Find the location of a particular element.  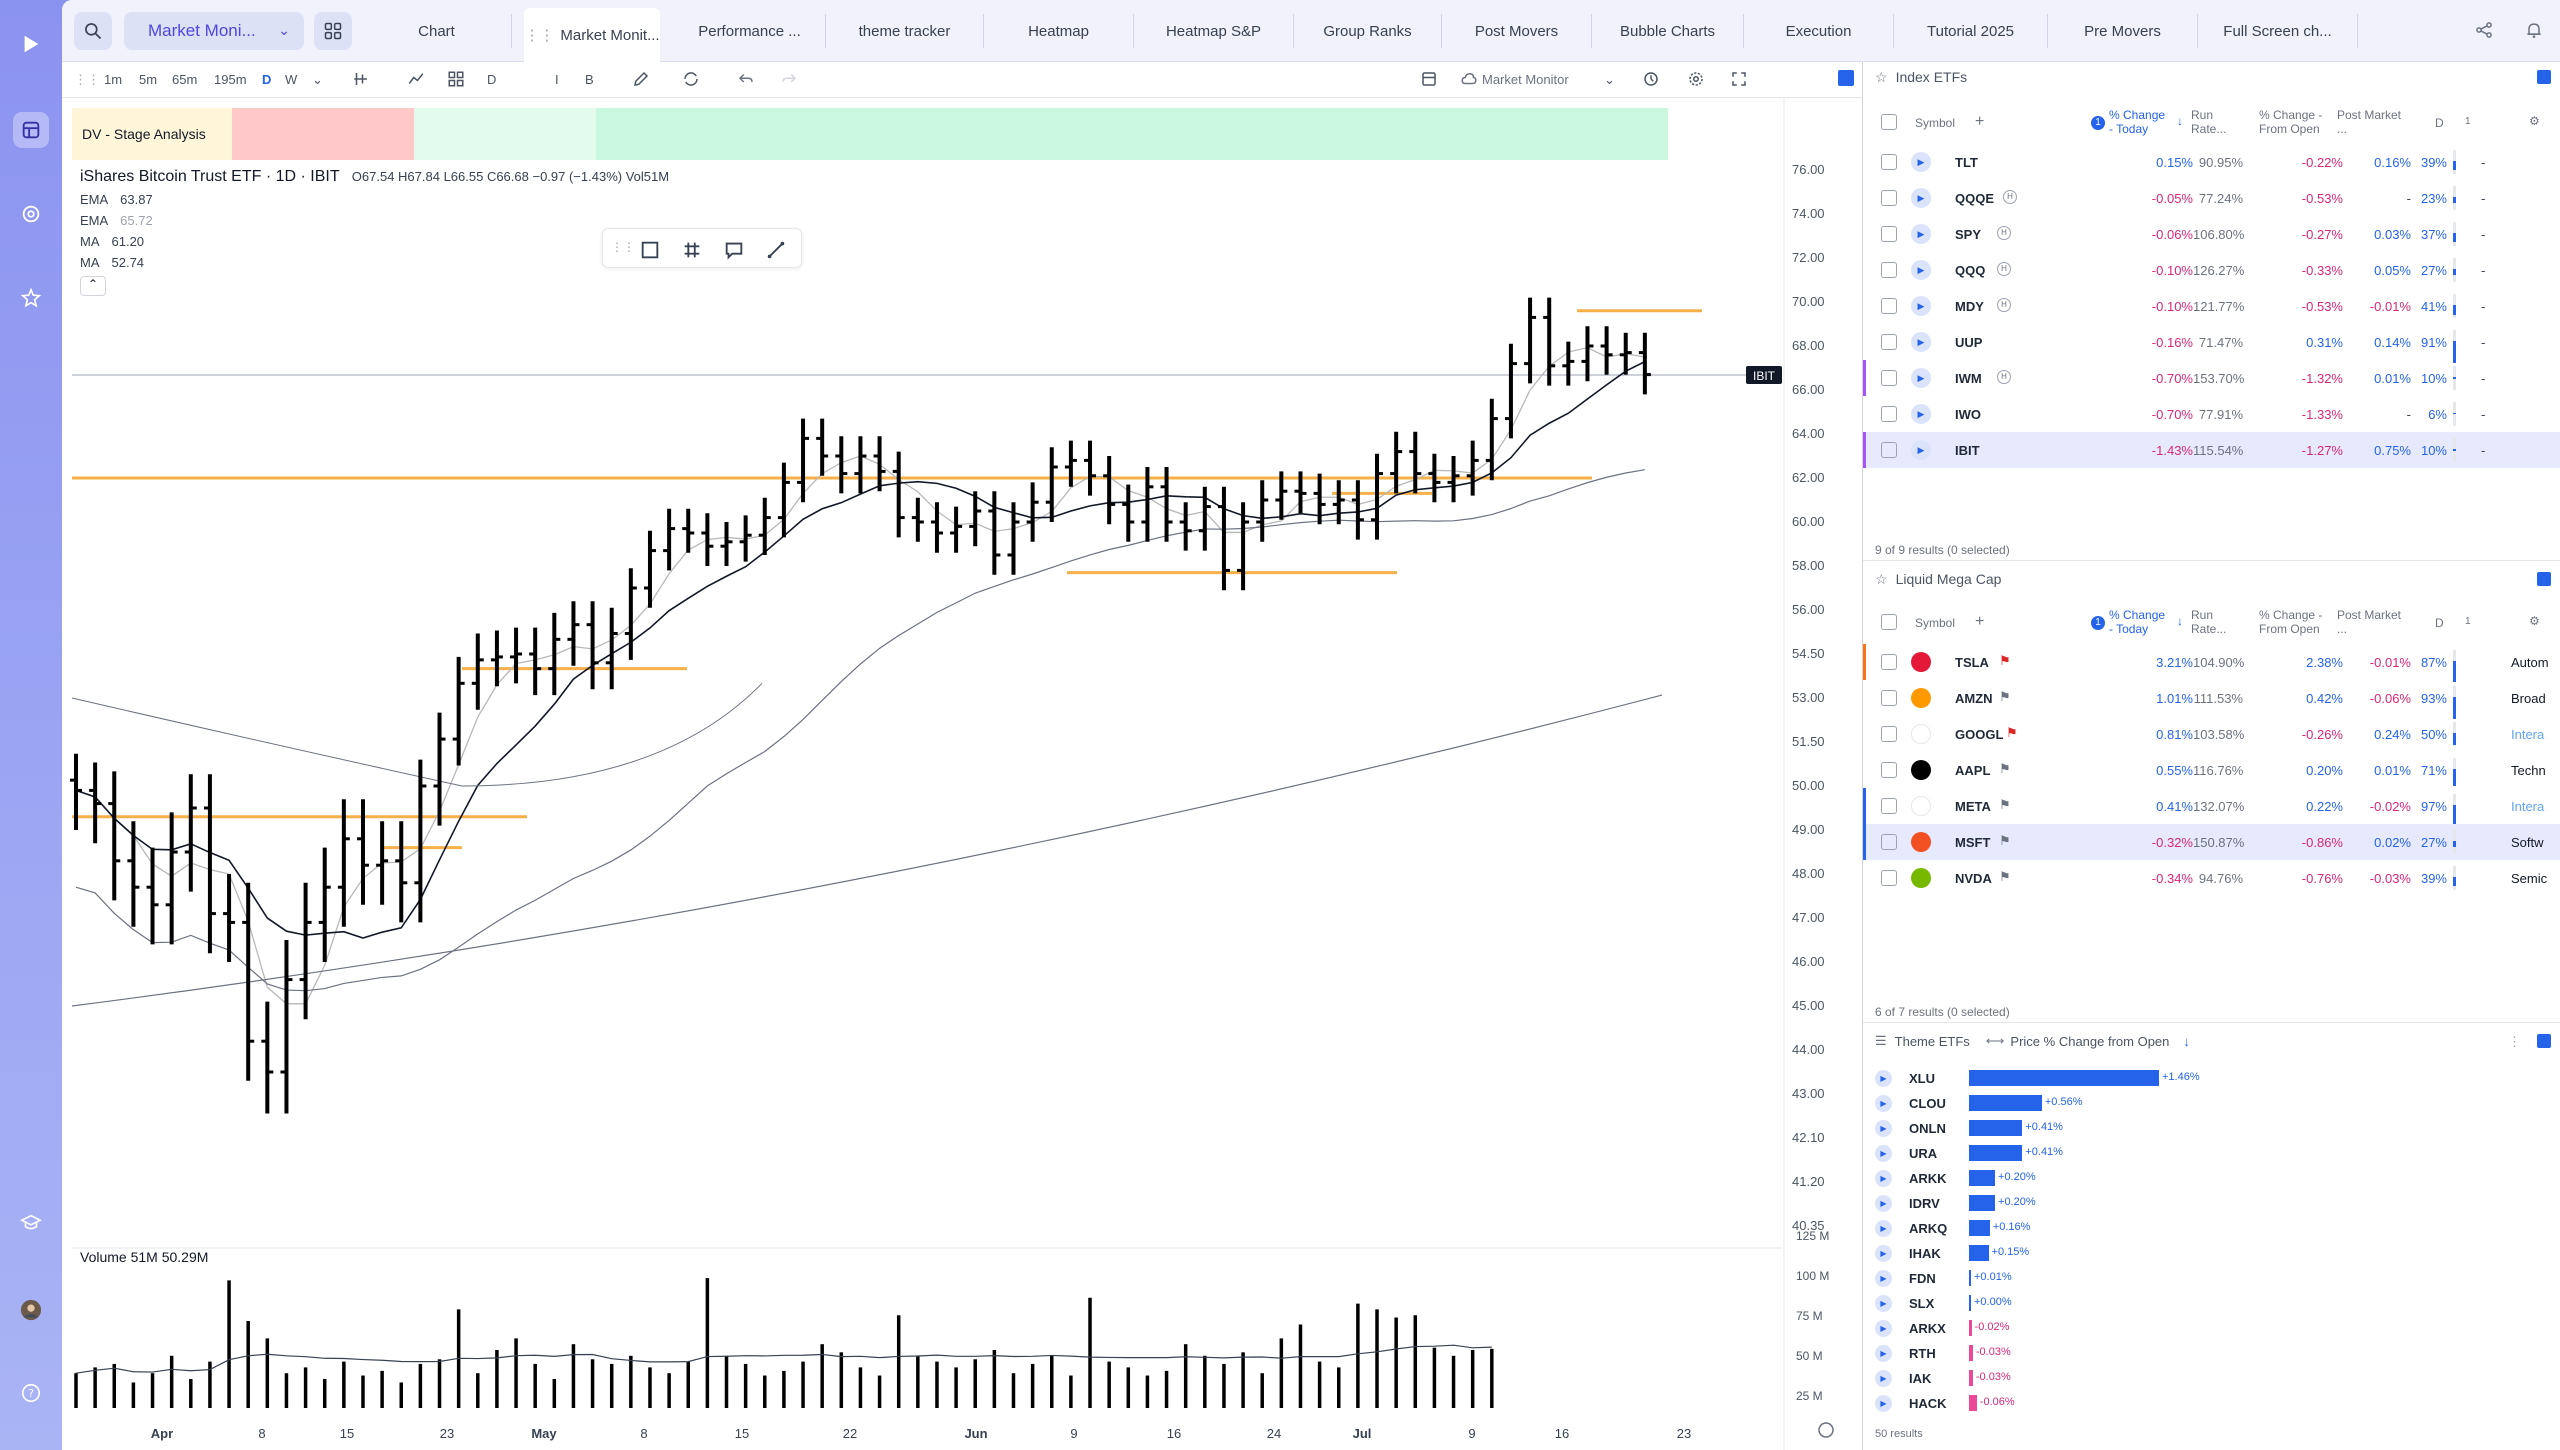

row-symbol: AAPL is located at coordinates (1973, 770).